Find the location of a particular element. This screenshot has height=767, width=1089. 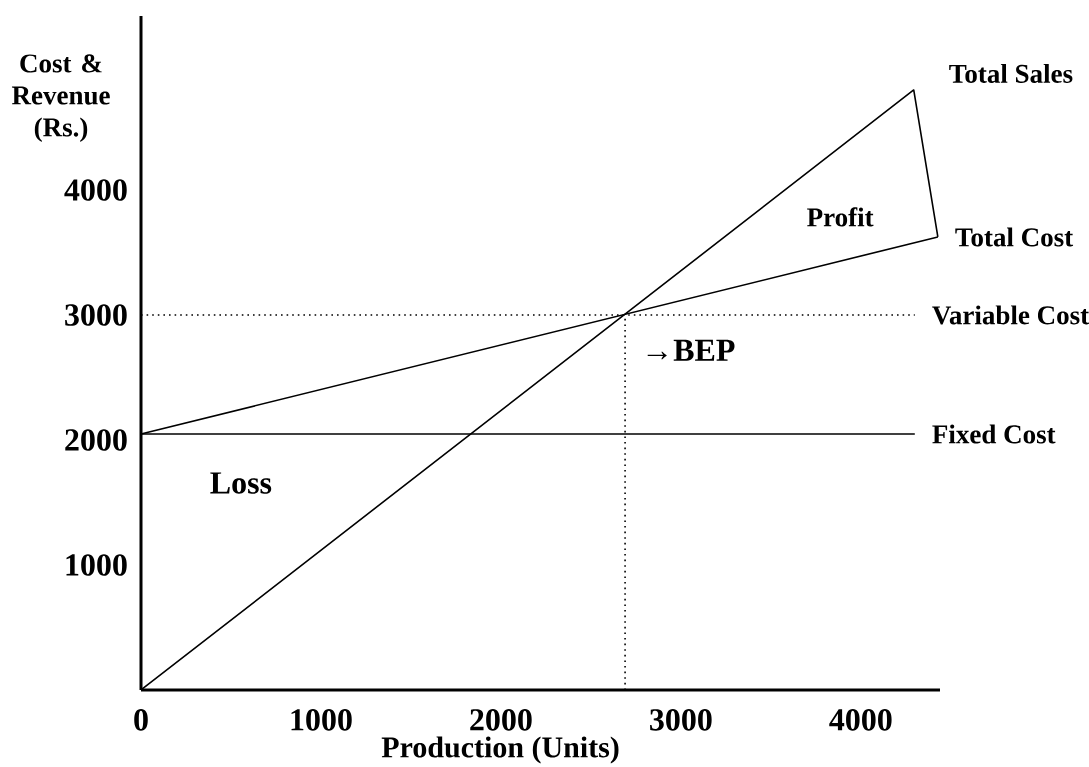

annotation: Profit is located at coordinates (840, 217).